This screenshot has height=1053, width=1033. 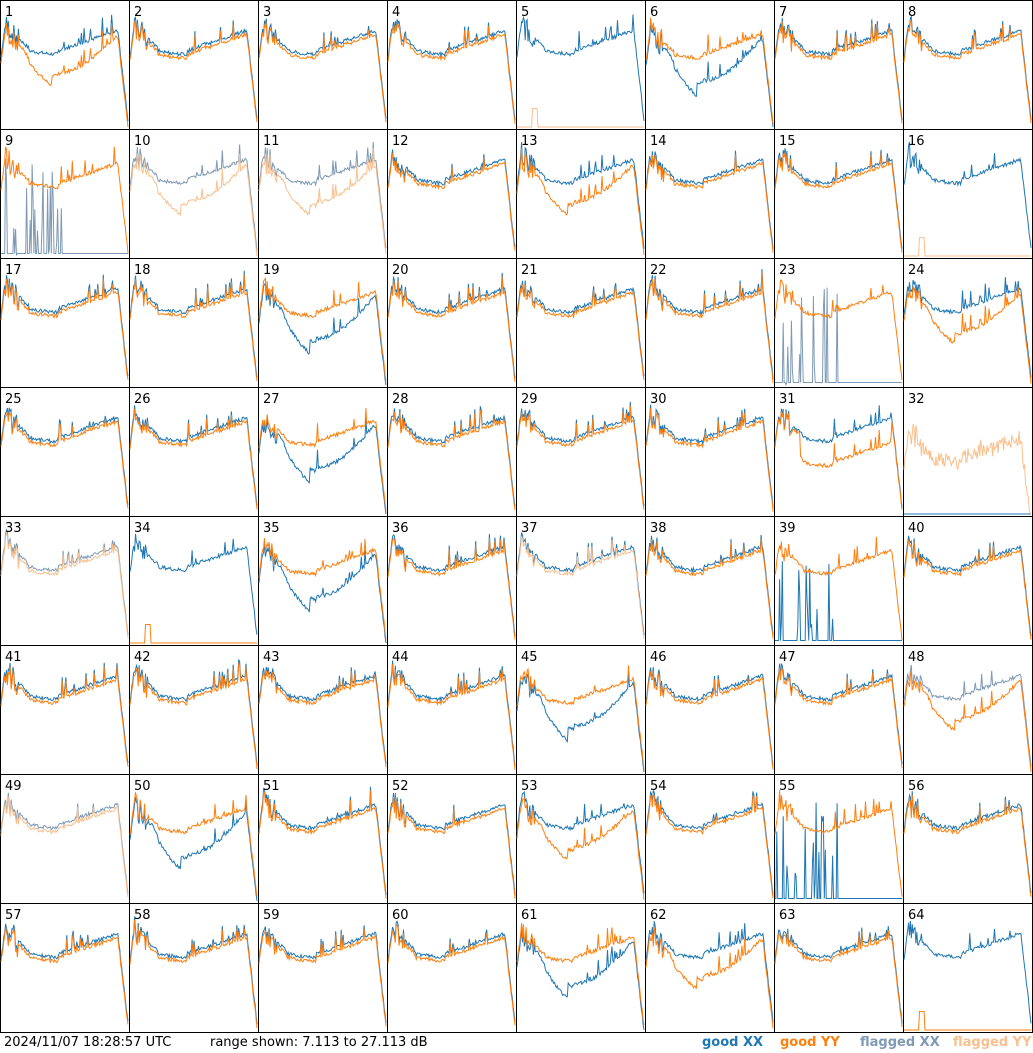 I want to click on panel-label: 7, so click(x=783, y=12).